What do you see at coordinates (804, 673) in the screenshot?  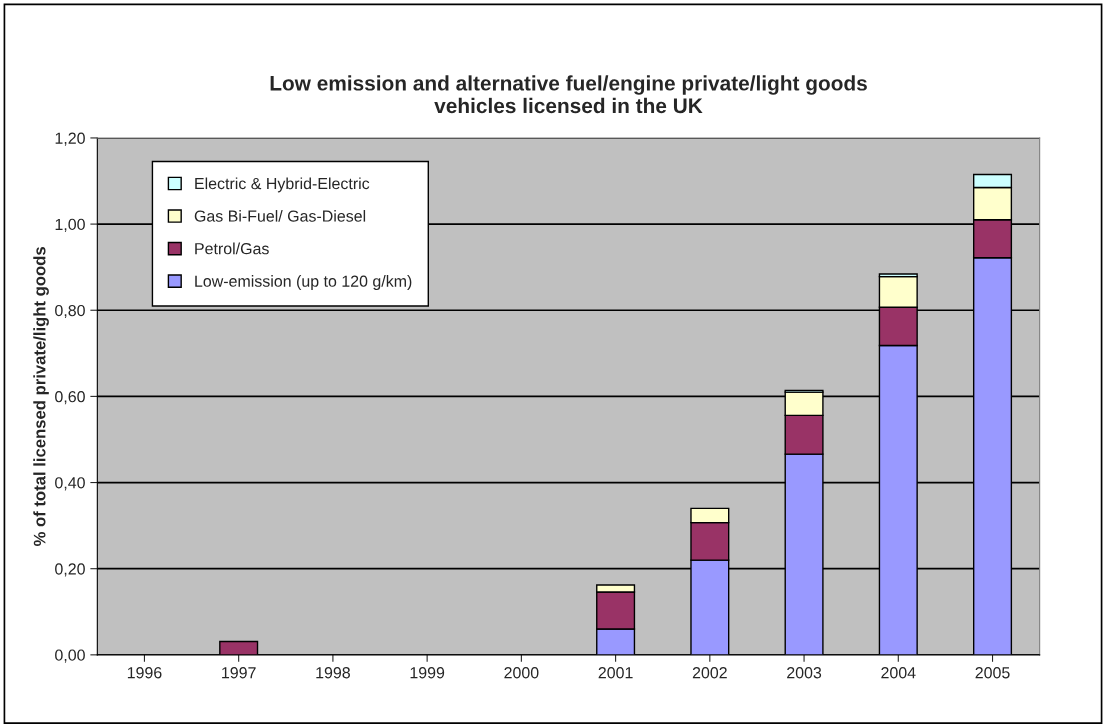 I see `x-tick-label: 2003` at bounding box center [804, 673].